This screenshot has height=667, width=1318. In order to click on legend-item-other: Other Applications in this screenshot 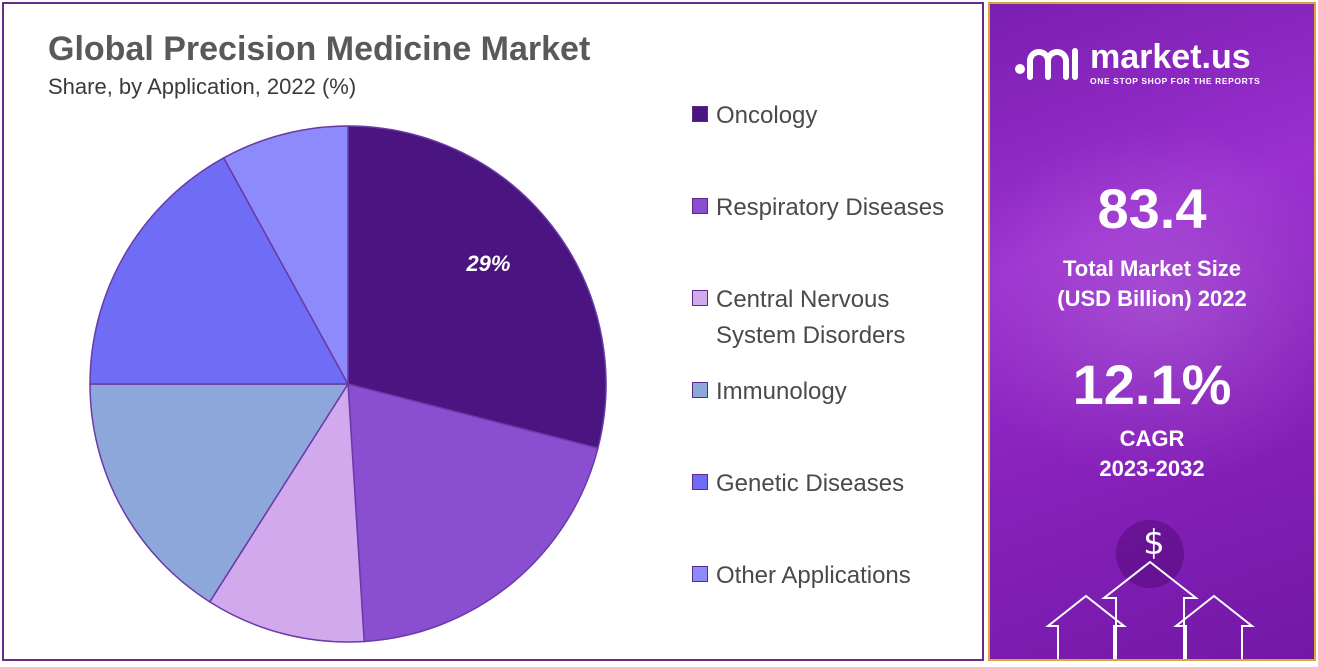, I will do `click(834, 576)`.